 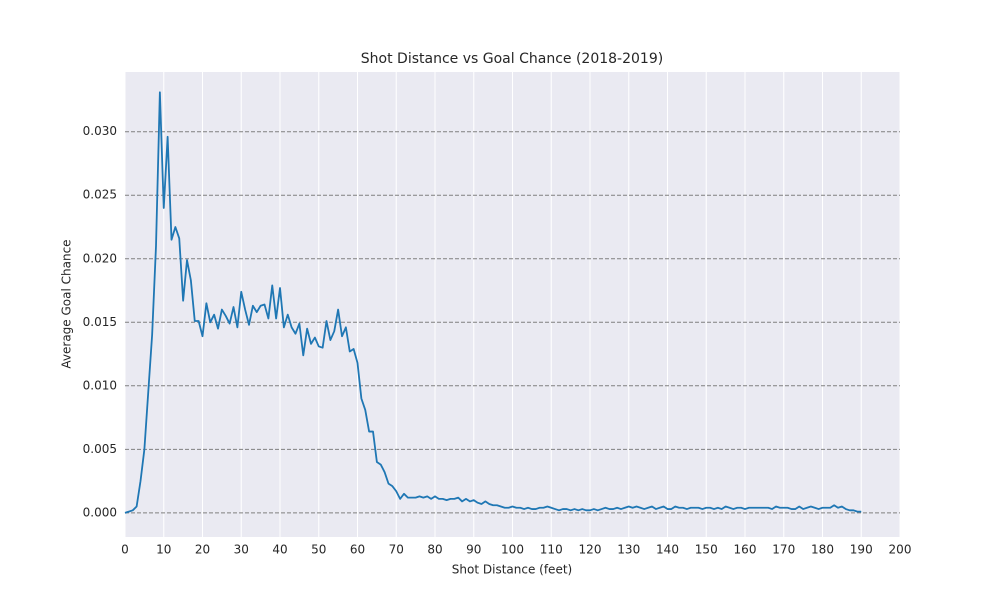 What do you see at coordinates (100, 322) in the screenshot?
I see `y-tick-label: 0.015` at bounding box center [100, 322].